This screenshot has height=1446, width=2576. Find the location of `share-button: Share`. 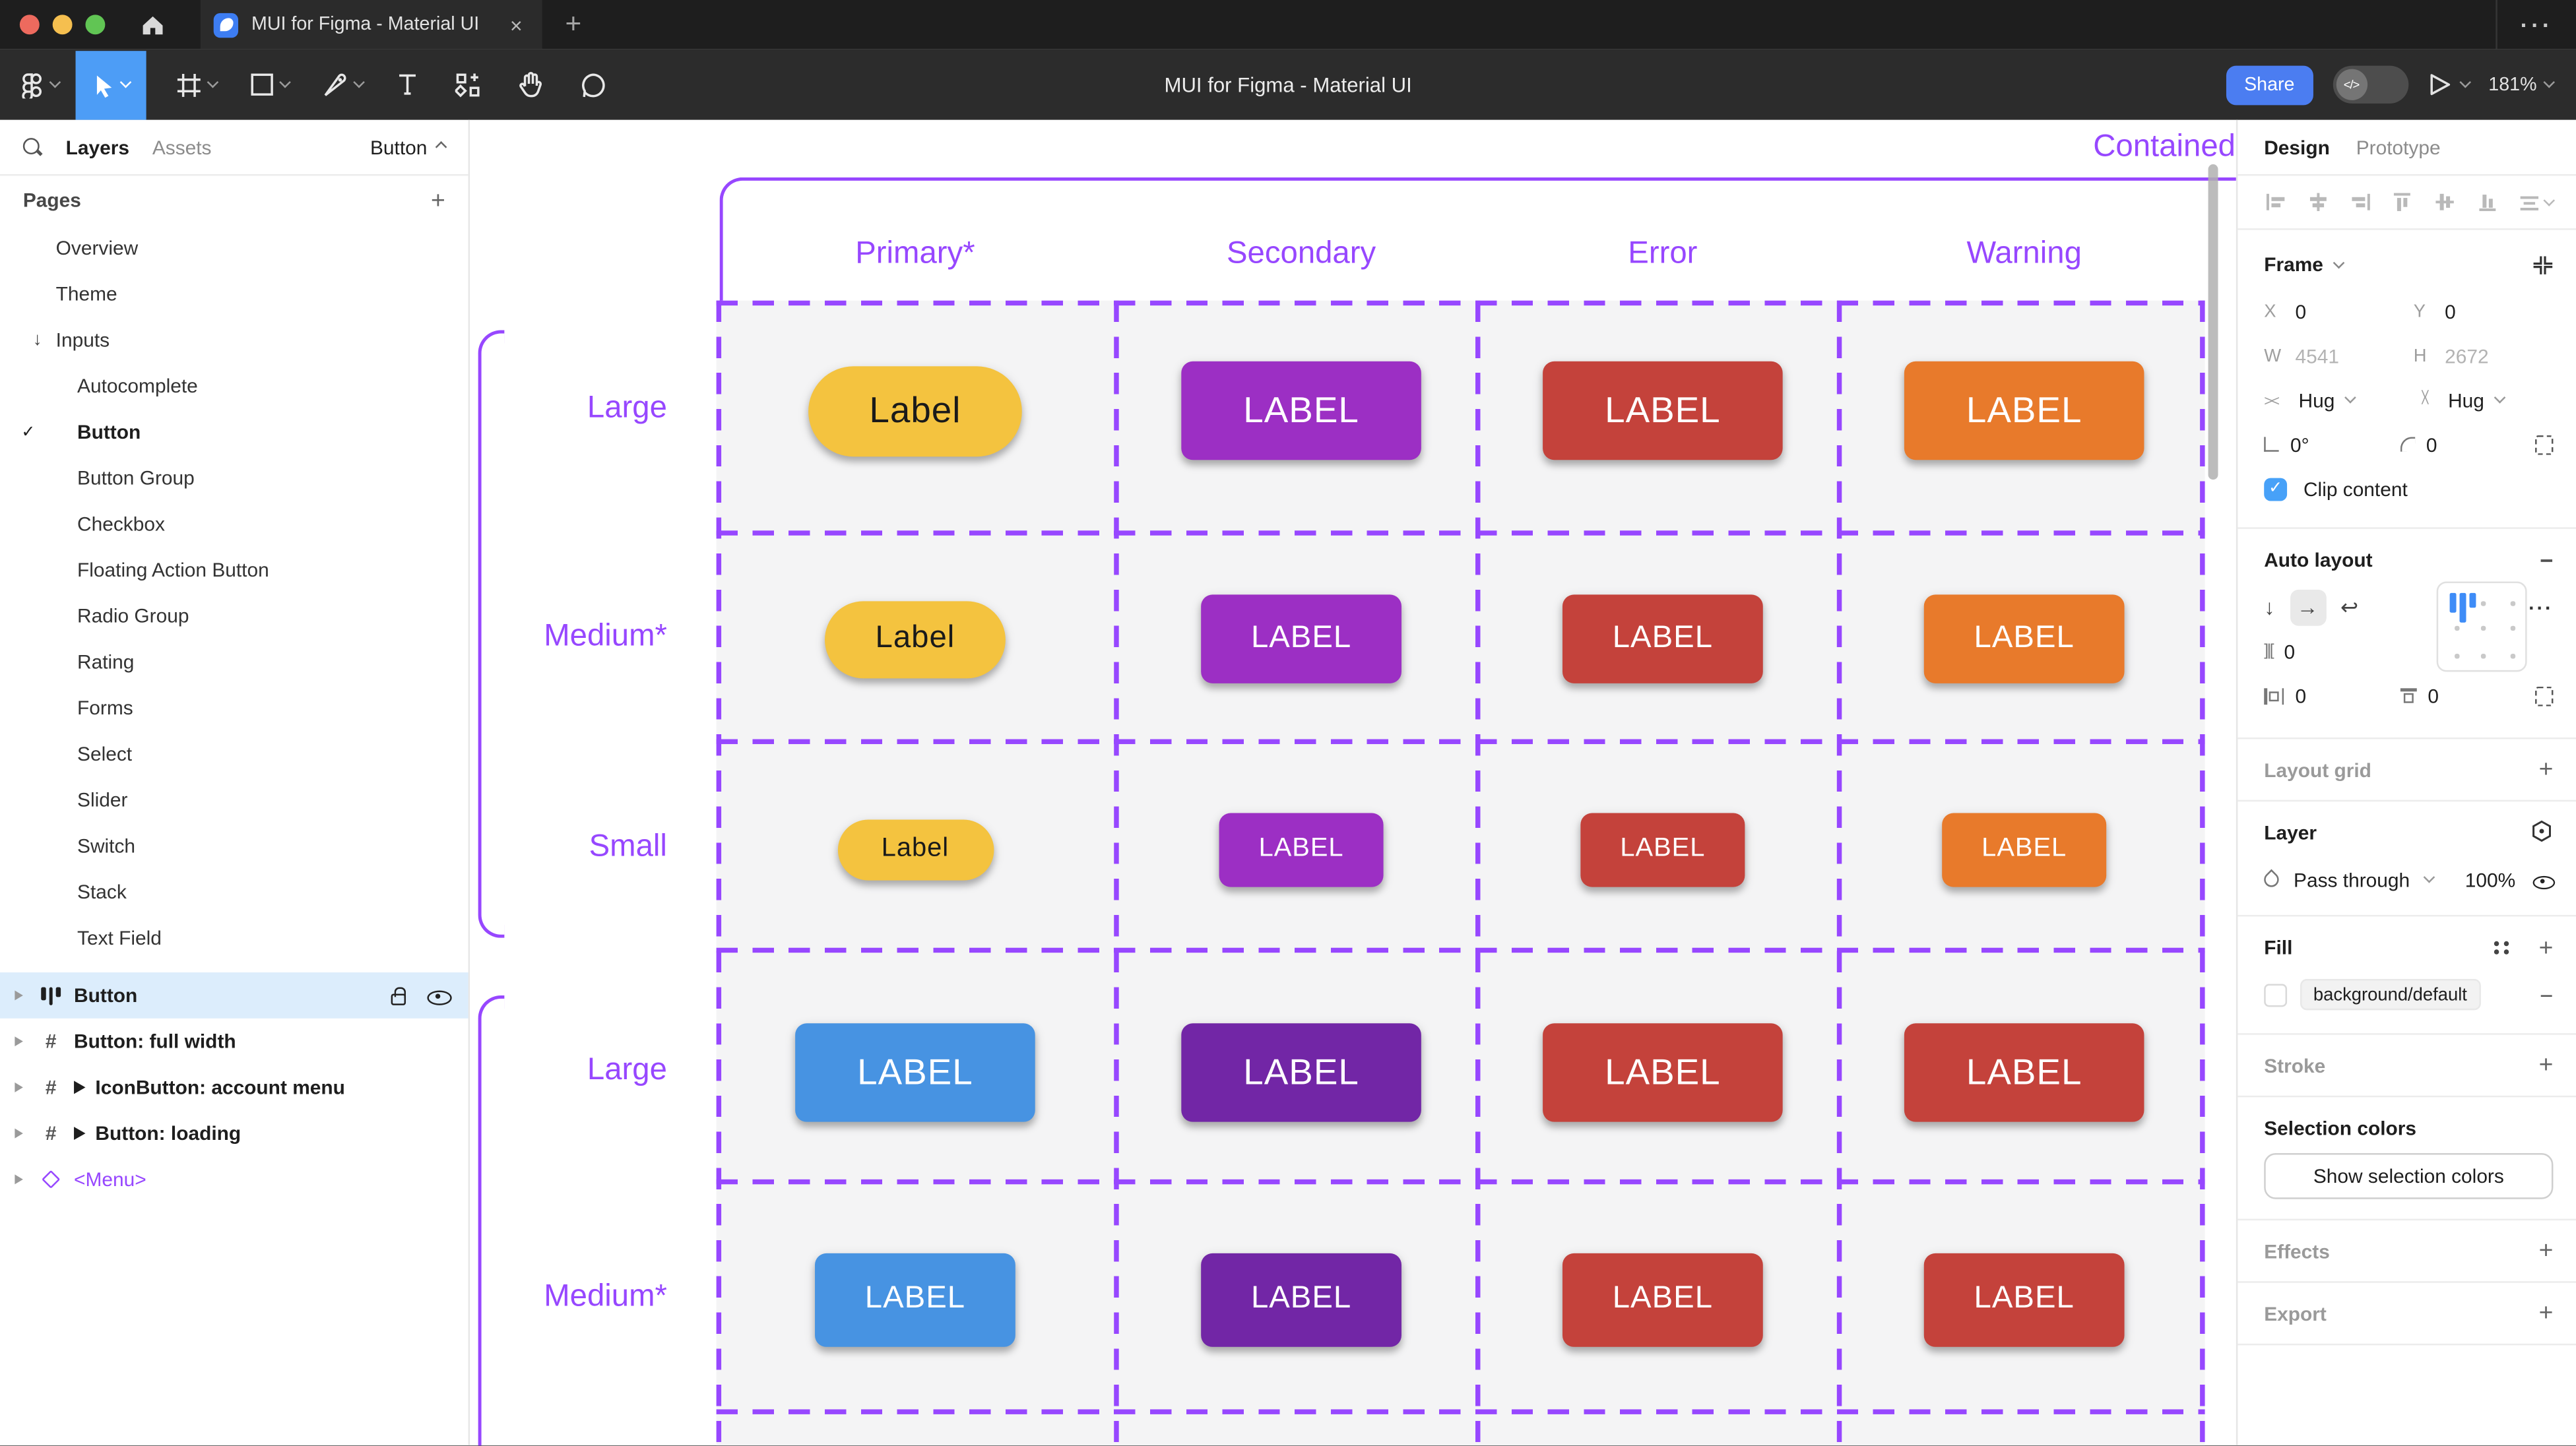

share-button: Share is located at coordinates (2269, 85).